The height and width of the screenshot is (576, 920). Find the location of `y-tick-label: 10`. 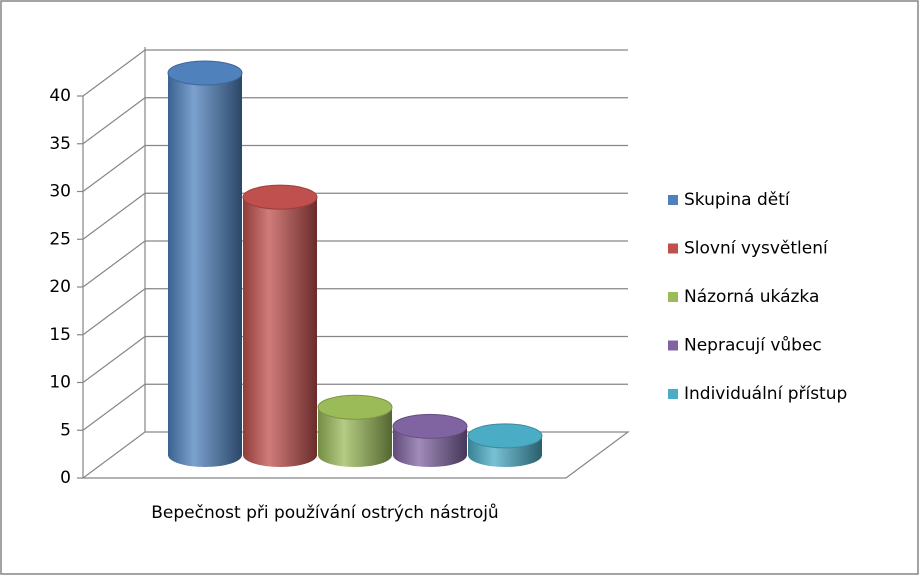

y-tick-label: 10 is located at coordinates (60, 383).